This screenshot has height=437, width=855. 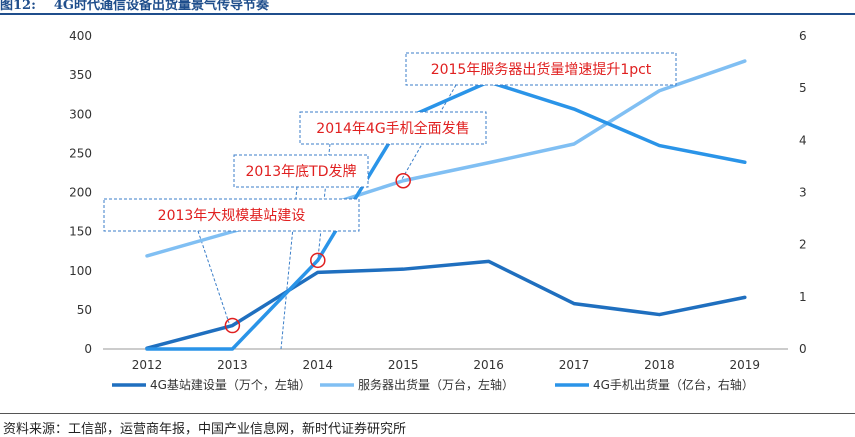 I want to click on x-tick-label: 2019, so click(x=745, y=365).